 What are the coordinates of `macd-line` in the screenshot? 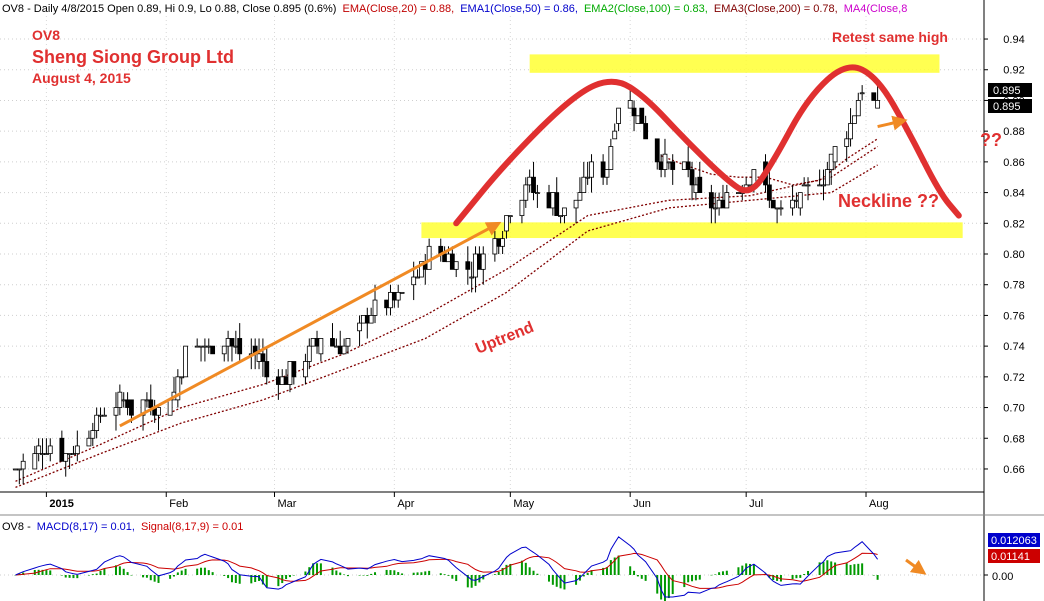 It's located at (447, 567).